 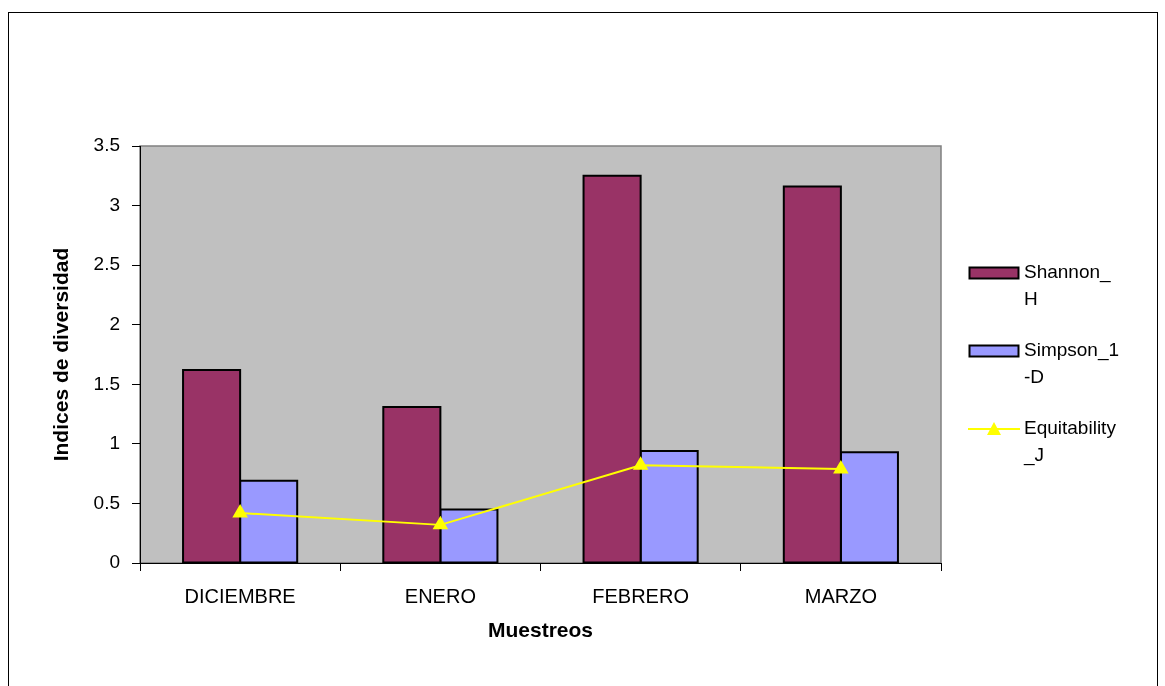 I want to click on y-axis-title: Indices de diversidad, so click(x=61, y=354).